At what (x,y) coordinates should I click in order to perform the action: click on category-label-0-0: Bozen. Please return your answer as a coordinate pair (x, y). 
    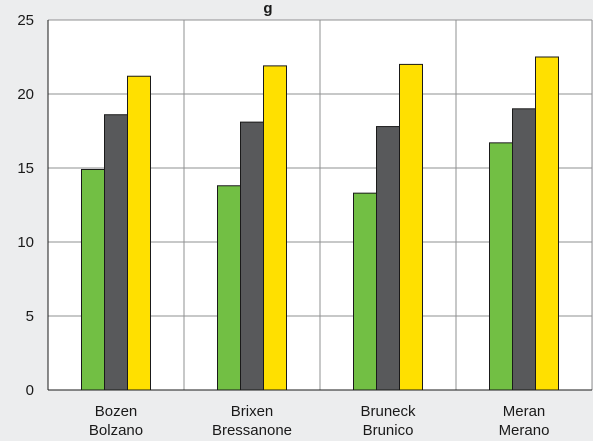
    Looking at the image, I should click on (116, 411).